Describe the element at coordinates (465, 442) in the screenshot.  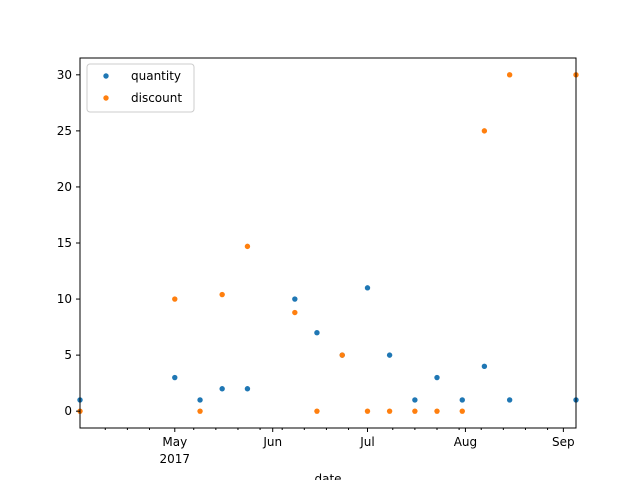
I see `x-tick-label: Aug` at that location.